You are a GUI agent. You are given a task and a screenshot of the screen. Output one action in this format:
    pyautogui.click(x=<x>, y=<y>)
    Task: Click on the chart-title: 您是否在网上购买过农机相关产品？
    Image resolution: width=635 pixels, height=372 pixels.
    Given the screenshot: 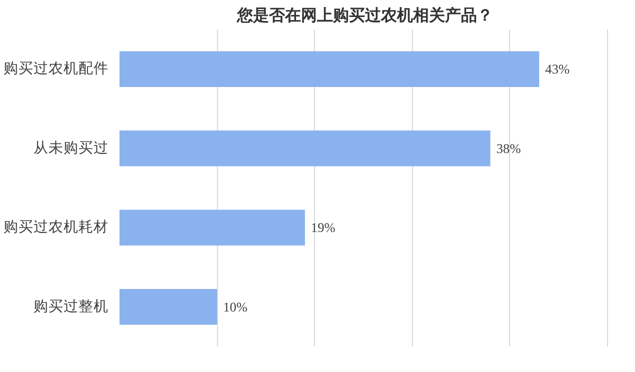 What is the action you would take?
    pyautogui.click(x=364, y=15)
    